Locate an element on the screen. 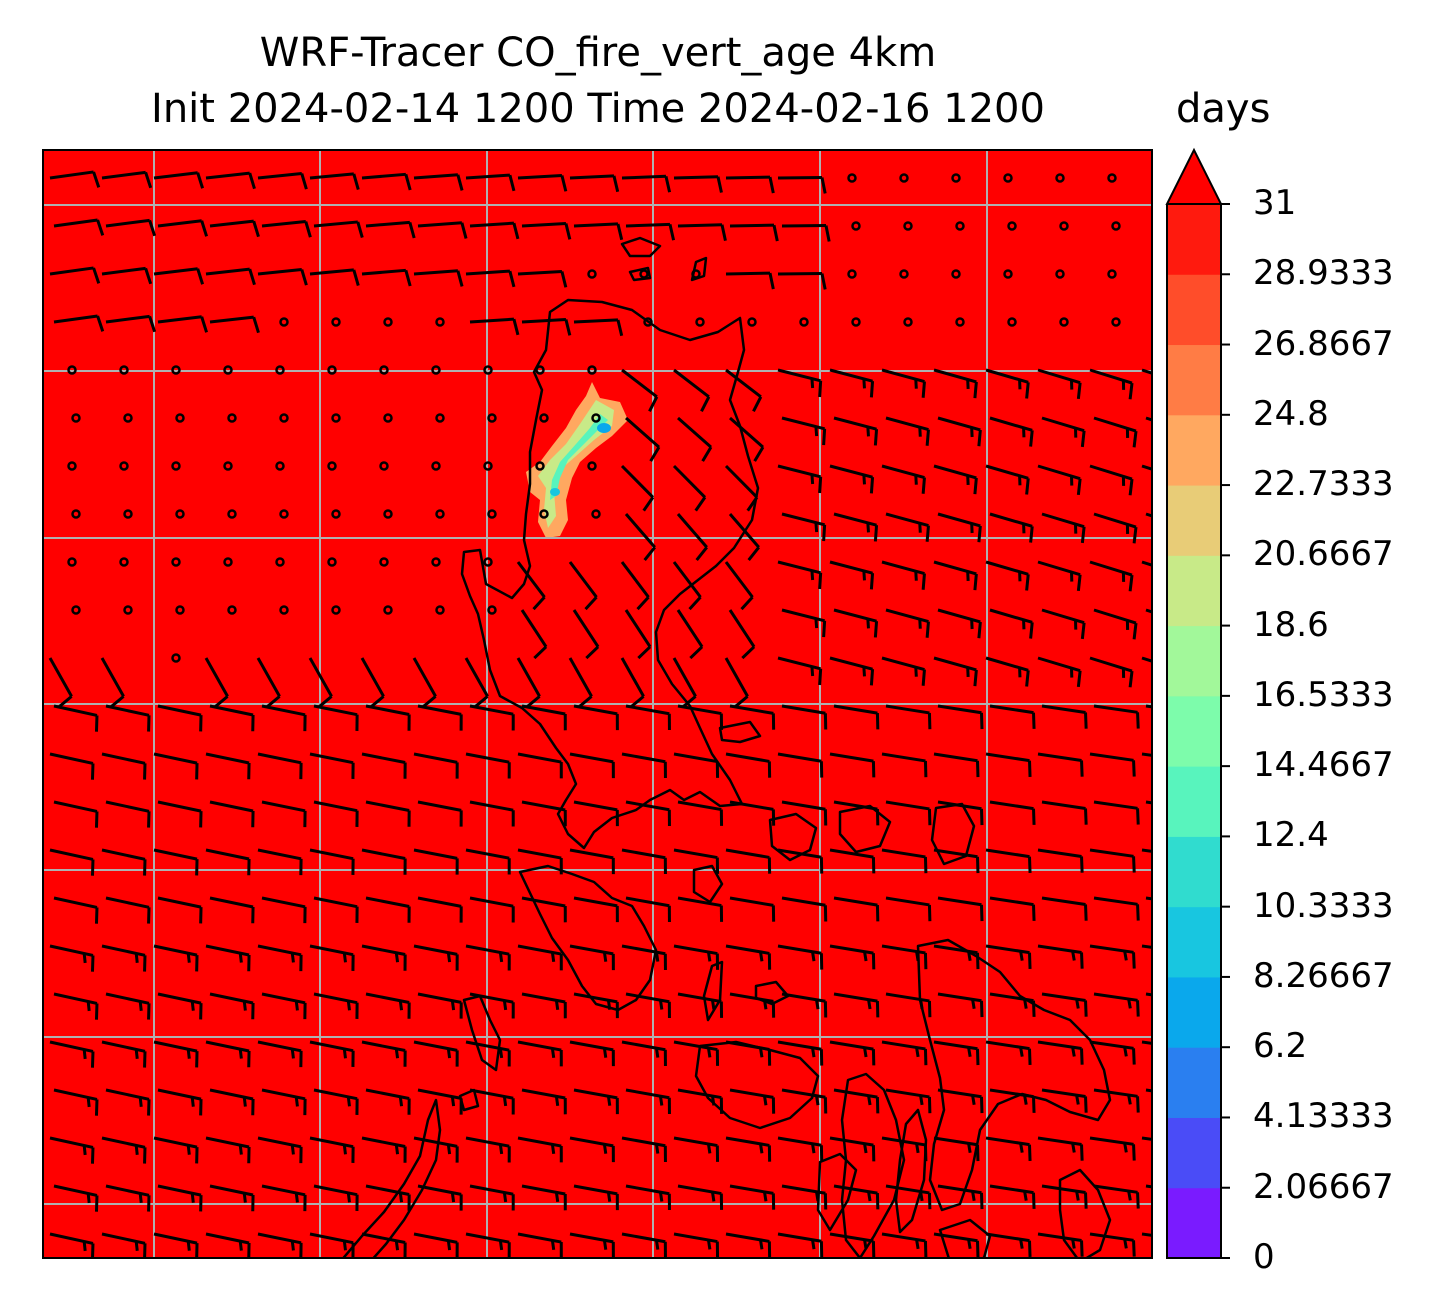  colorbar-tick-label: 31 is located at coordinates (1275, 203).